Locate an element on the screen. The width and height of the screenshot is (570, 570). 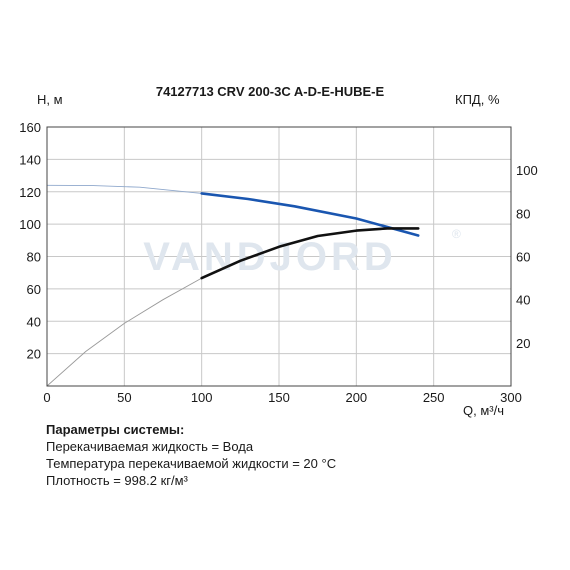
x-tick-label: 0 is located at coordinates (46, 397).